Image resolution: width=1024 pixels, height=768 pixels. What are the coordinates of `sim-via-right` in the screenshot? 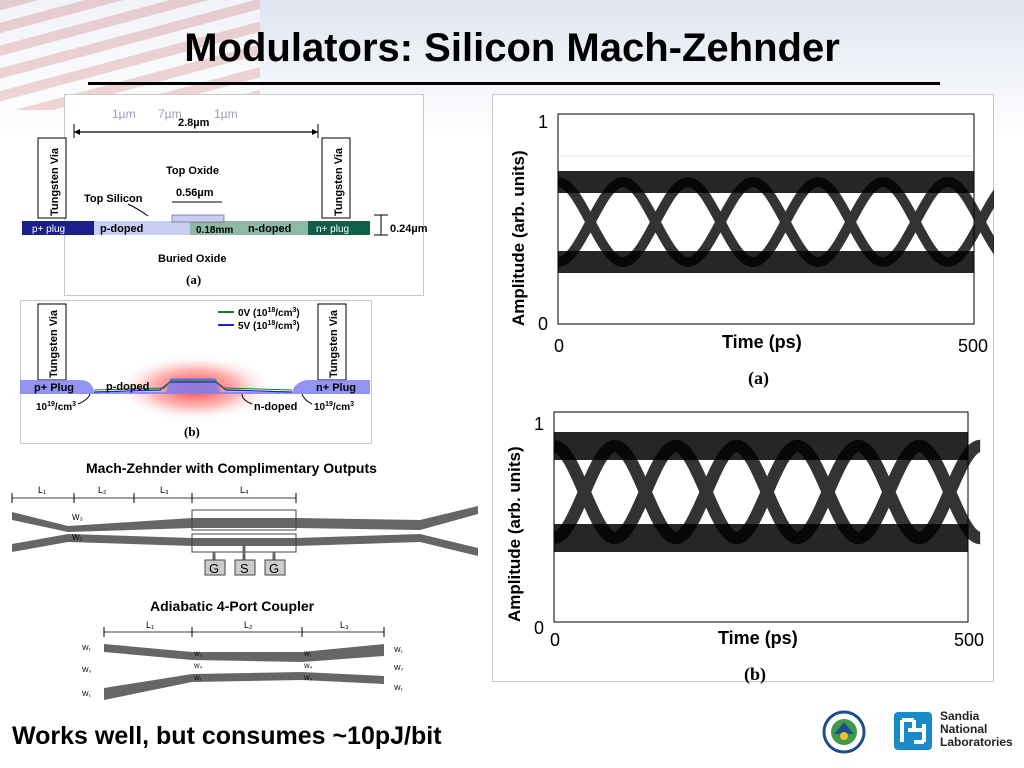 It's located at (332, 342).